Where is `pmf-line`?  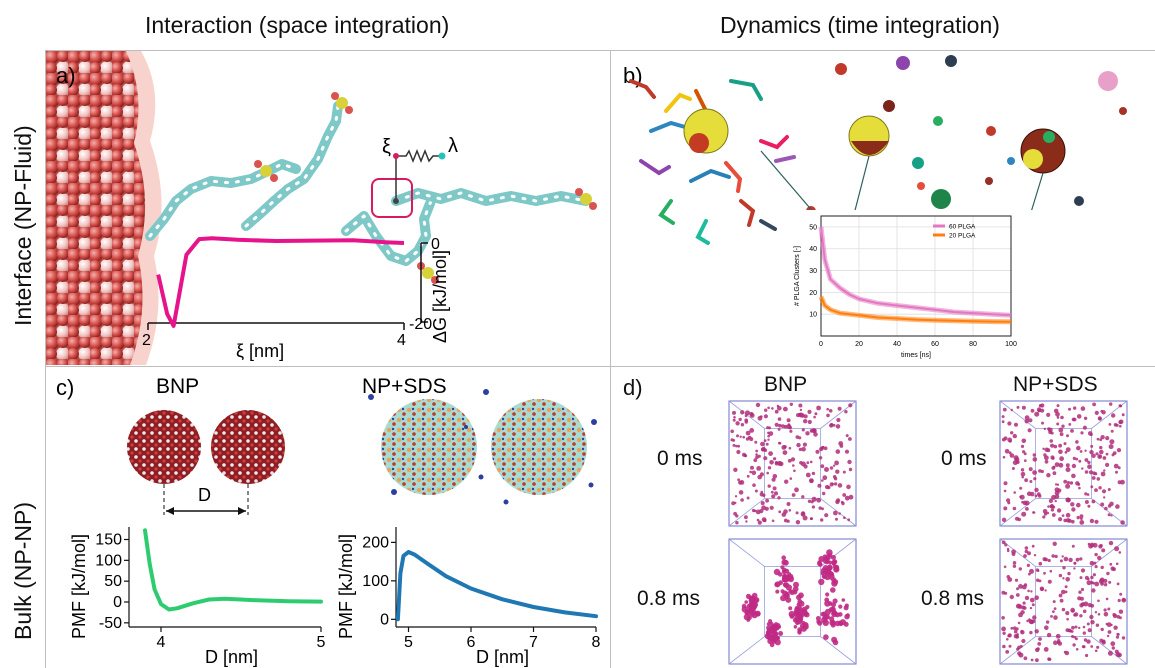
pmf-line is located at coordinates (496, 586).